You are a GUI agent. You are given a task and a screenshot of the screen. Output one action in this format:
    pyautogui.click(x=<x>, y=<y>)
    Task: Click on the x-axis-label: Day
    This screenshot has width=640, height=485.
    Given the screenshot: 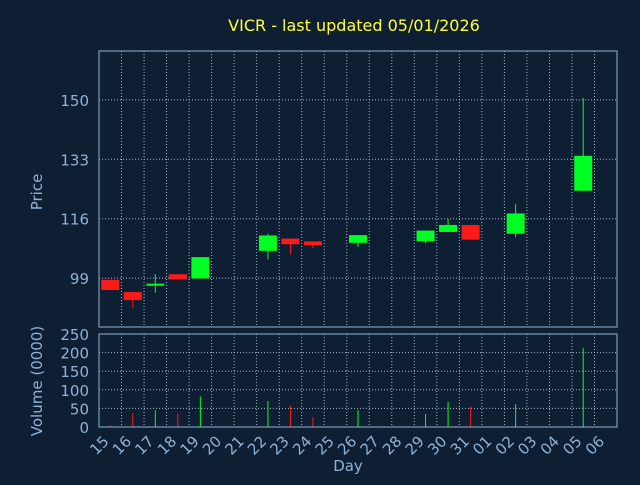 What is the action you would take?
    pyautogui.click(x=348, y=466)
    